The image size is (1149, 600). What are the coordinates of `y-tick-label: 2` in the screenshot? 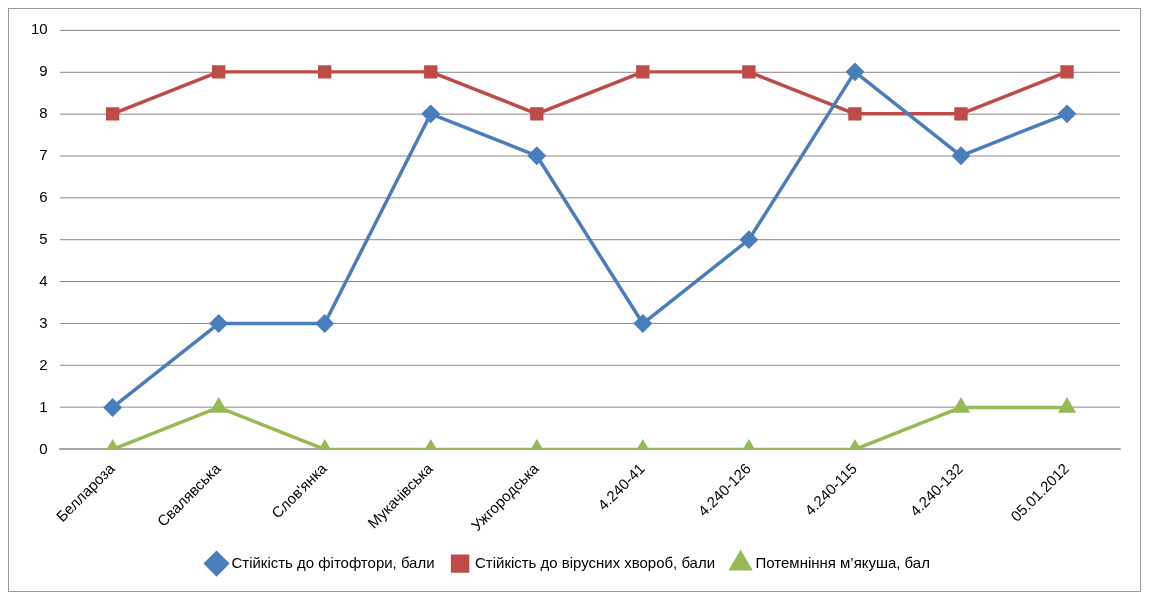 It's located at (43, 364).